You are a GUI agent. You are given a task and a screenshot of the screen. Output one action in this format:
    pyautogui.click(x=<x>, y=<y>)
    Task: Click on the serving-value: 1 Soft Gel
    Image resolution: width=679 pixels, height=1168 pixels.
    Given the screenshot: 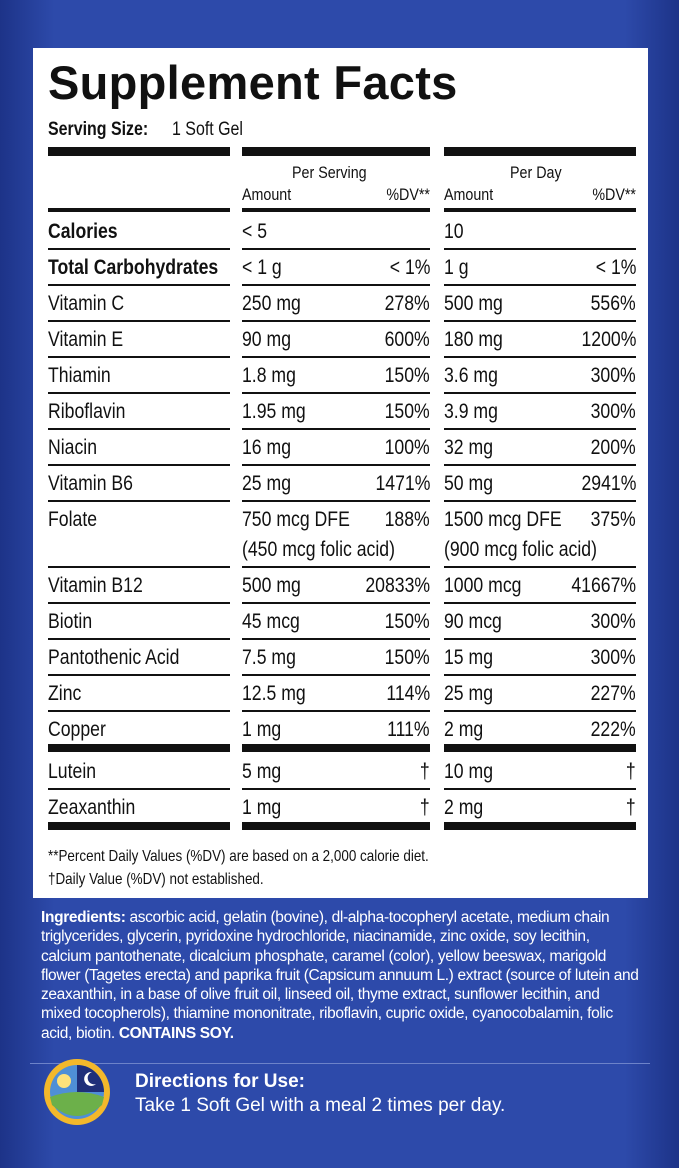 What is the action you would take?
    pyautogui.click(x=207, y=129)
    